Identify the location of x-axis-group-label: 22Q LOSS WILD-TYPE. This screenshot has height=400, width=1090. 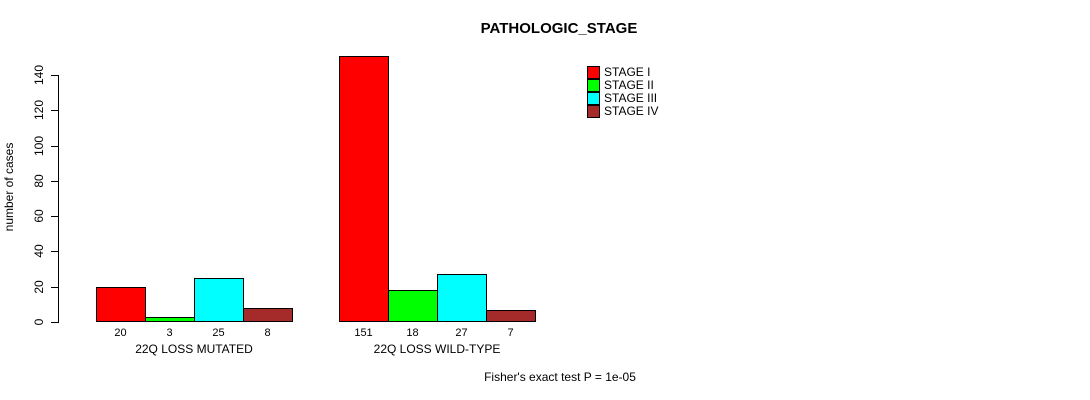
(437, 349).